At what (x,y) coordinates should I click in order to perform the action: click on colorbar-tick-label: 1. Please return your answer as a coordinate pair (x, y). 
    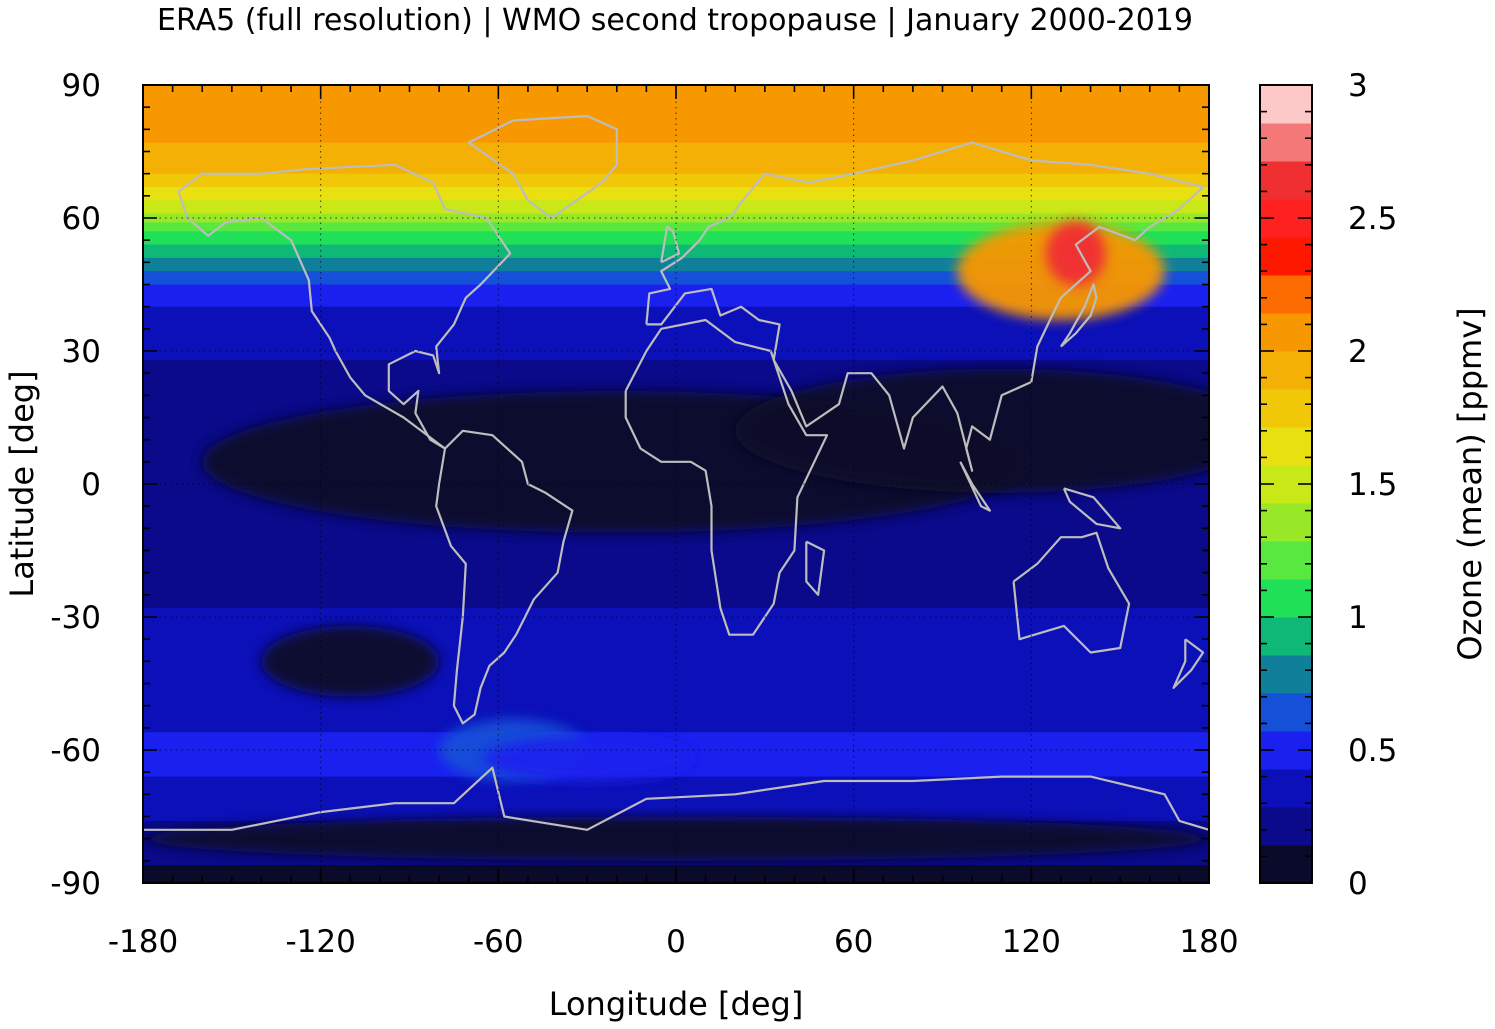
    Looking at the image, I should click on (1358, 618).